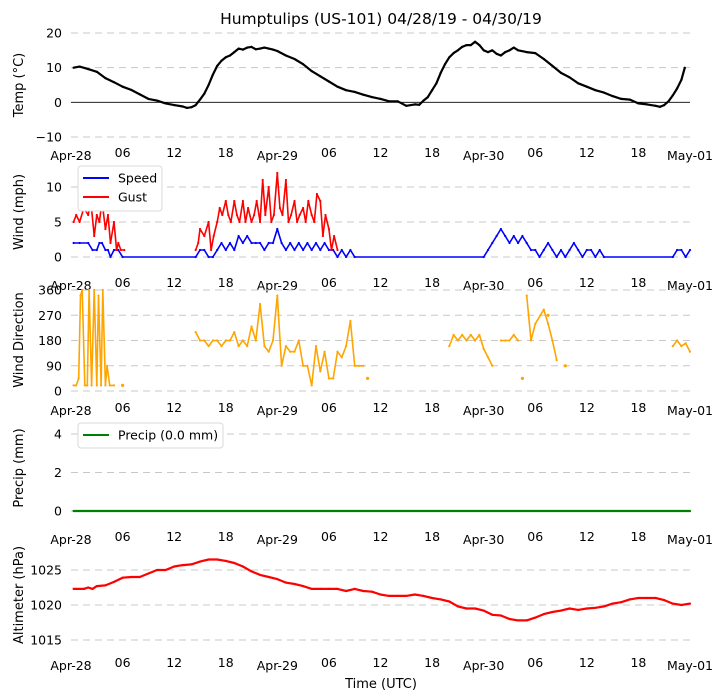 The image size is (723, 700). What do you see at coordinates (132, 197) in the screenshot?
I see `wind-legend-label: Gust` at bounding box center [132, 197].